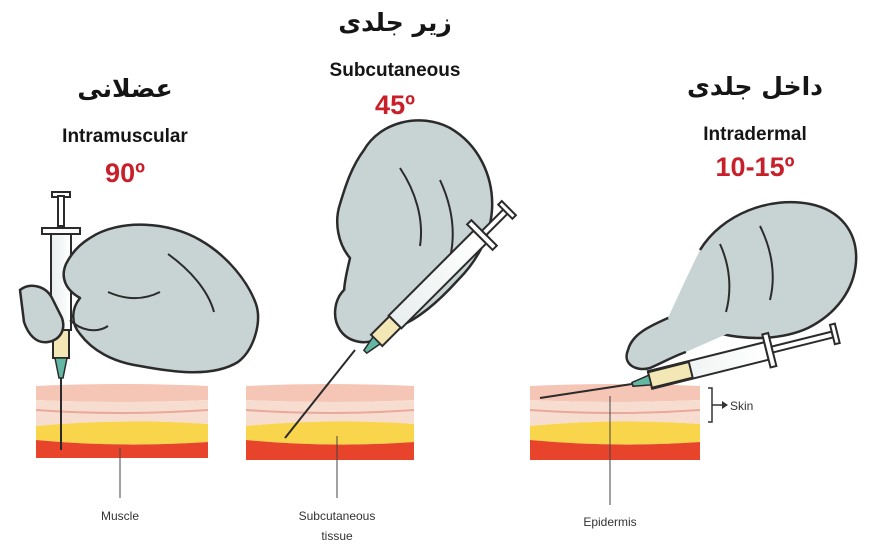 This screenshot has height=547, width=886. What do you see at coordinates (755, 134) in the screenshot?
I see `title-english: Intradermal` at bounding box center [755, 134].